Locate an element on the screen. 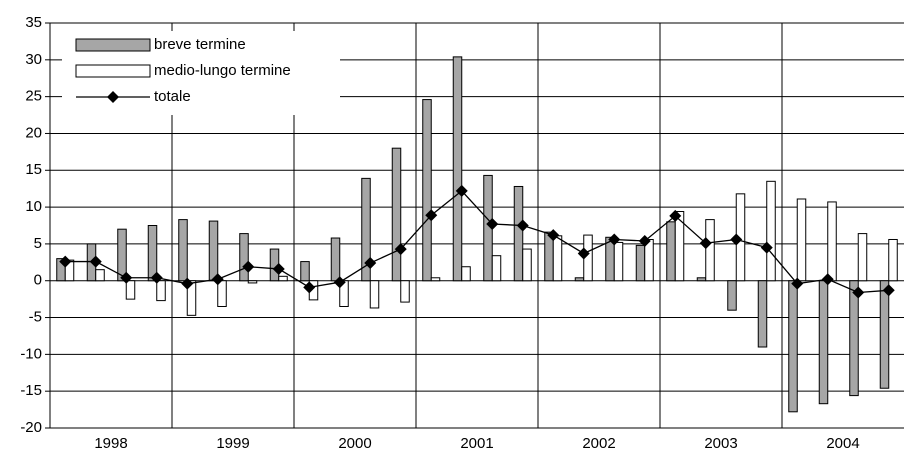 Image resolution: width=904 pixels, height=454 pixels. x-group-label: 2002 is located at coordinates (598, 443).